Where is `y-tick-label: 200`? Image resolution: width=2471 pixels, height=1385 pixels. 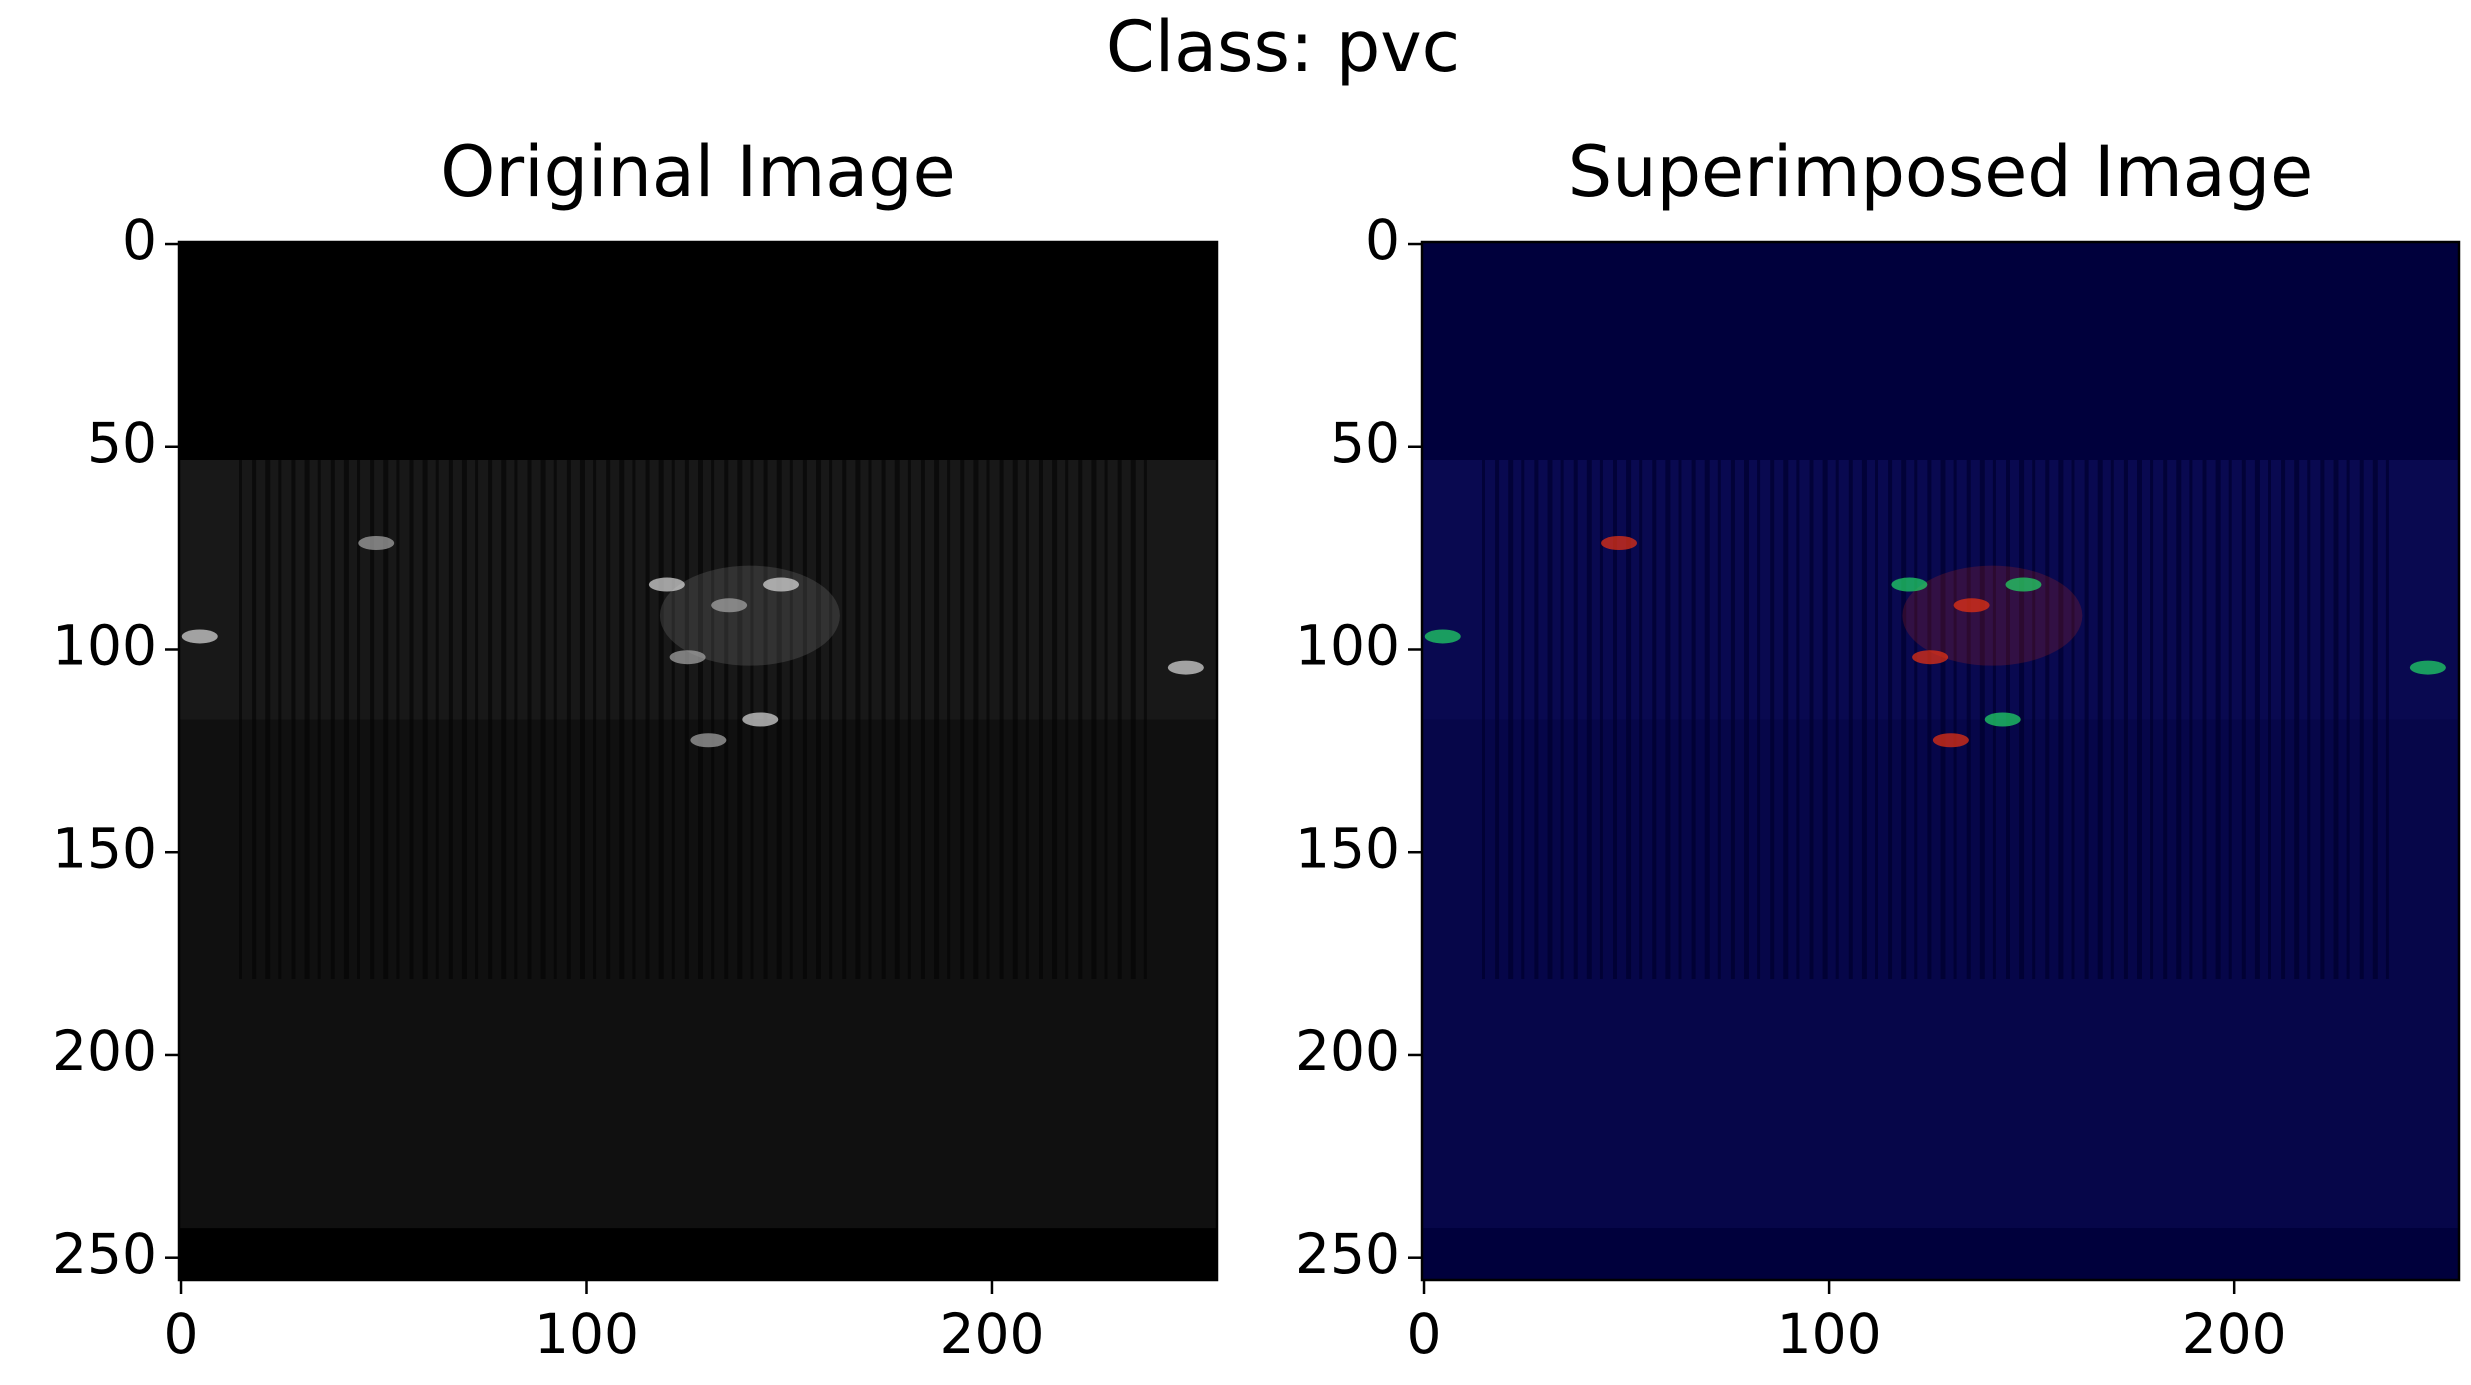
y-tick-label: 200 is located at coordinates (1347, 1051).